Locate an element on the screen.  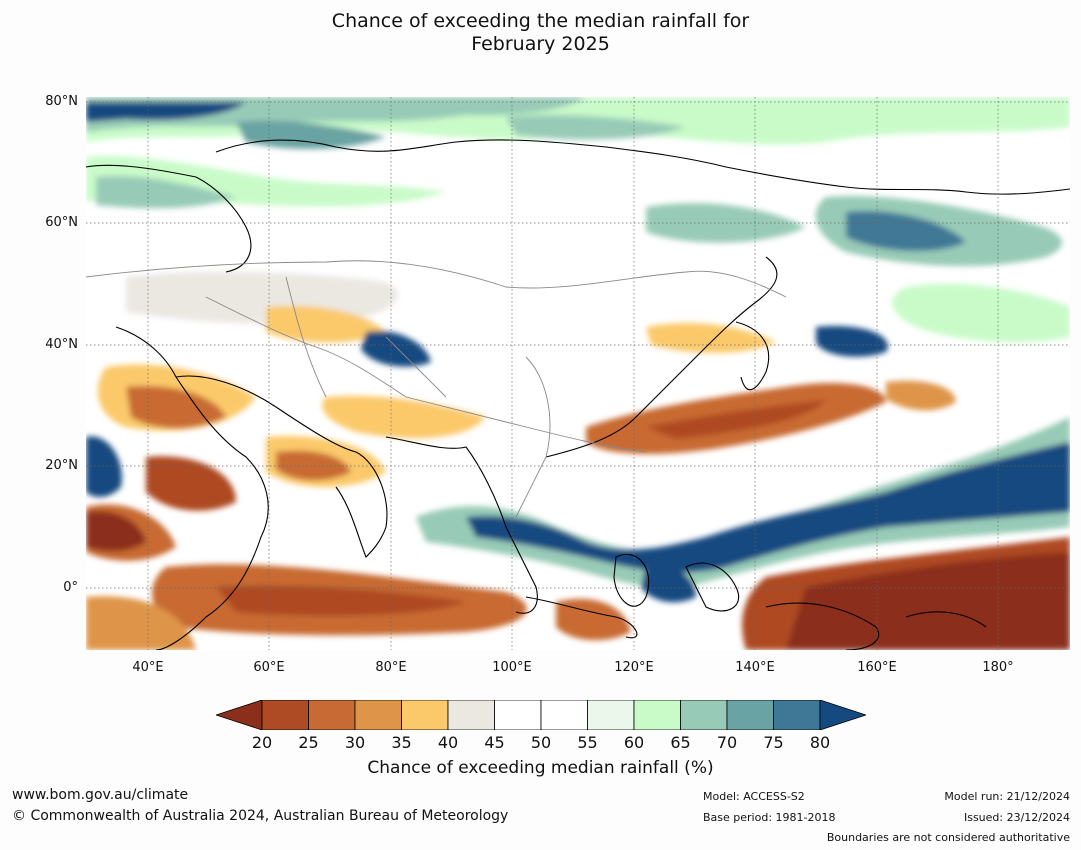
lon-label-40e: 40°E is located at coordinates (148, 667).